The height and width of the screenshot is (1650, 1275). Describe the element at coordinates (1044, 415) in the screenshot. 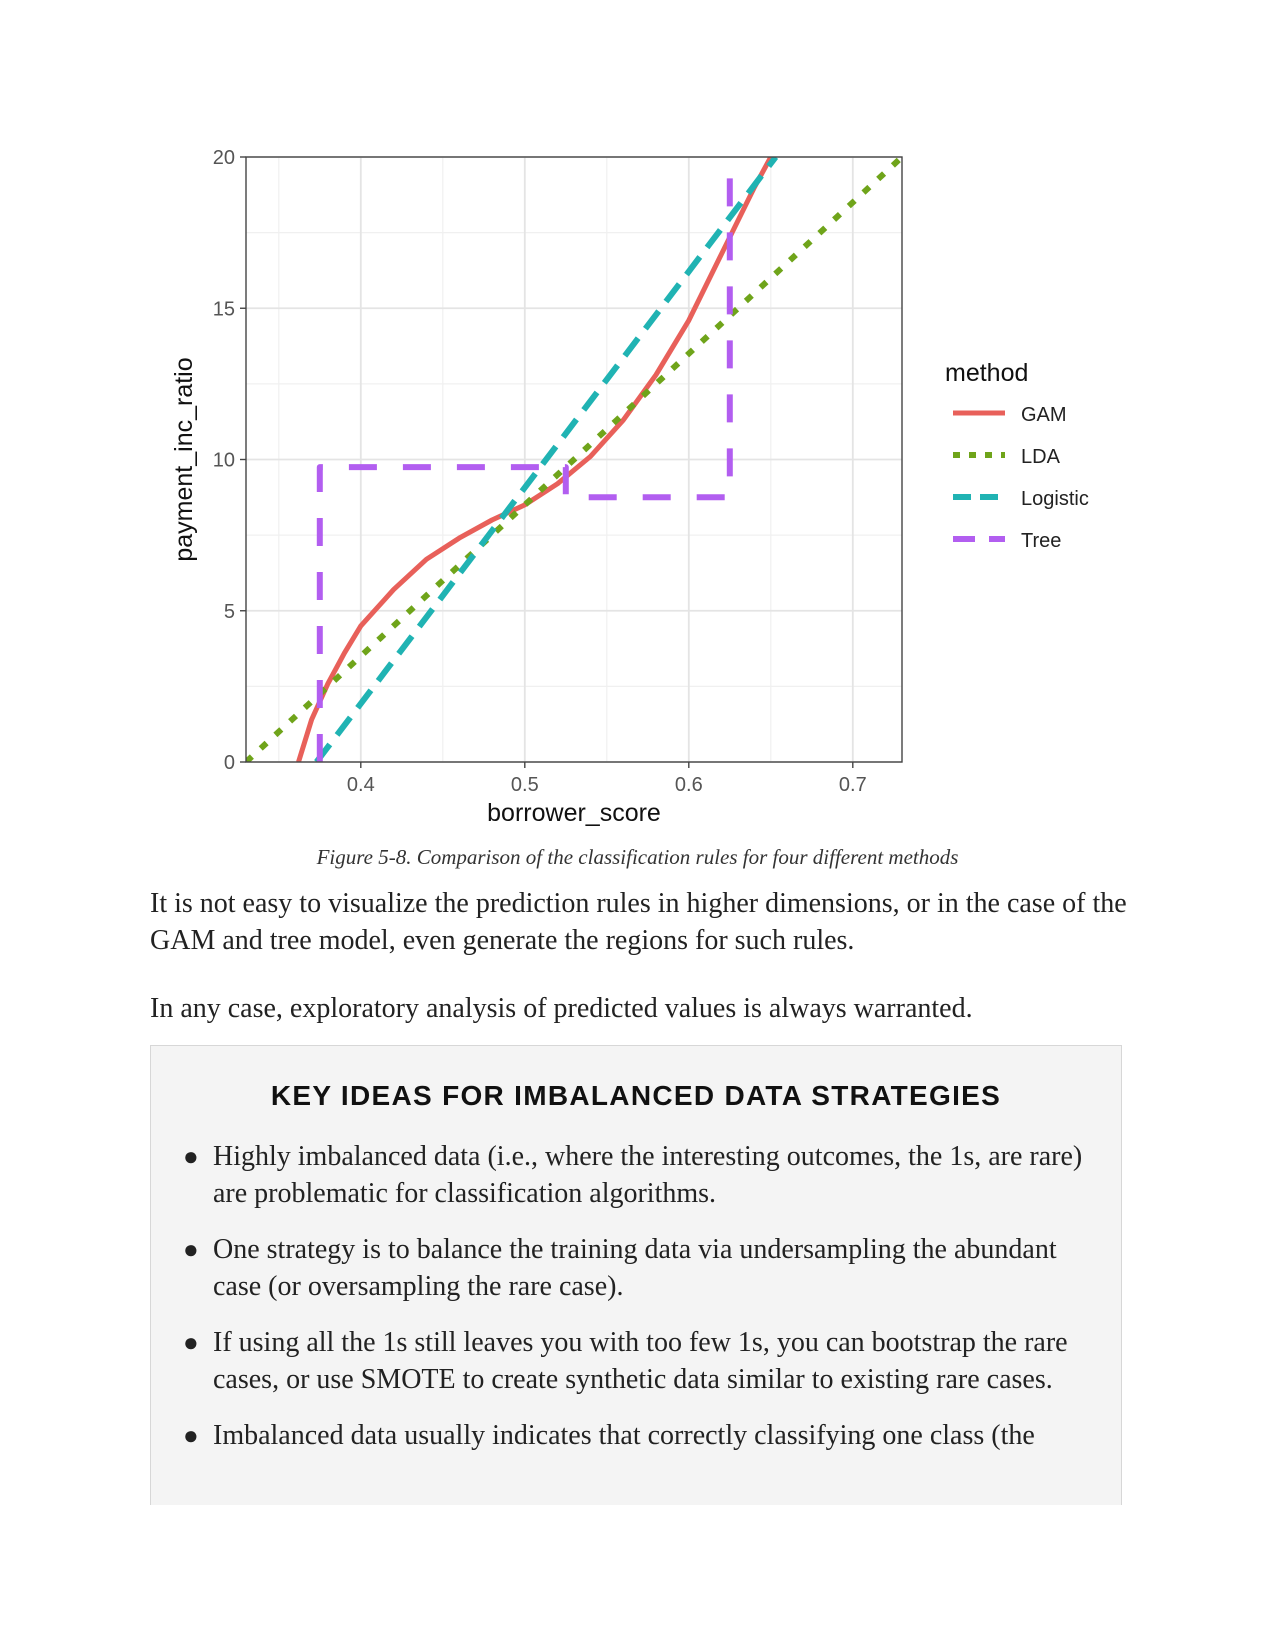

I see `legend-label: GAM` at that location.